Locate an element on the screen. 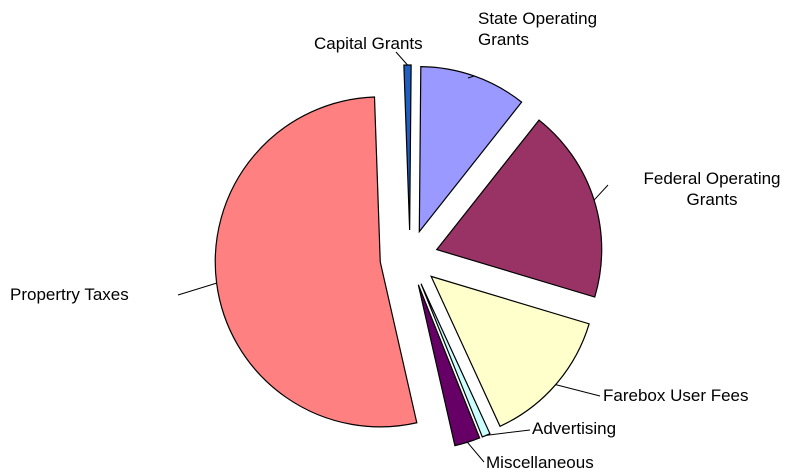 This screenshot has height=472, width=803. slice-label: Farebox User Fees is located at coordinates (676, 395).